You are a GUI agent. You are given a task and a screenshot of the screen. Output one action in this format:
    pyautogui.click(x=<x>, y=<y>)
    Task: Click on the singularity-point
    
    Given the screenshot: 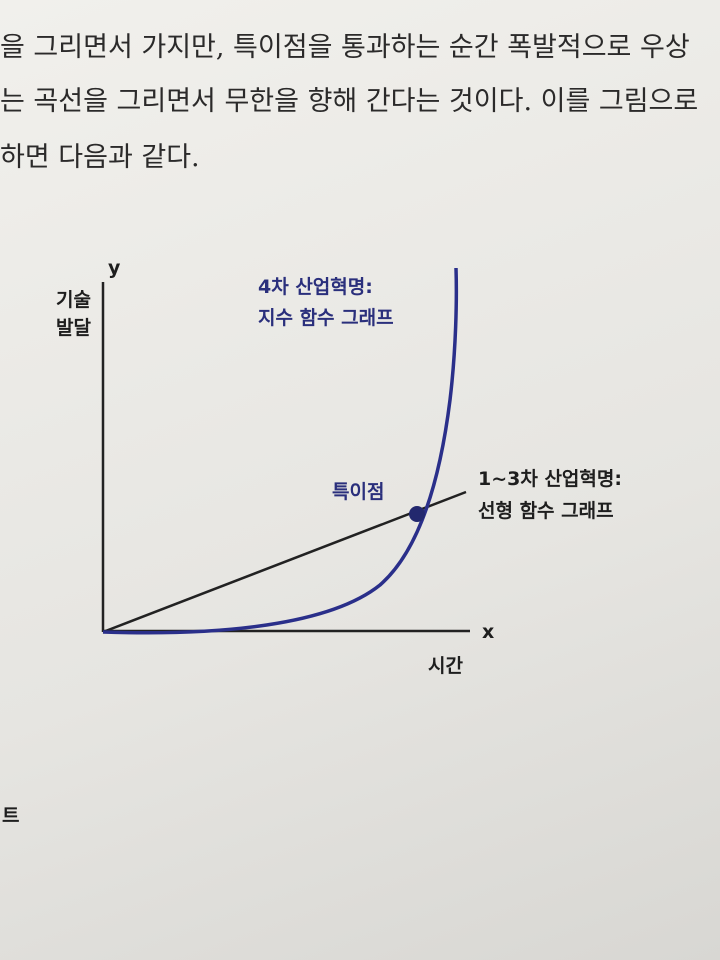 What is the action you would take?
    pyautogui.click(x=417, y=514)
    